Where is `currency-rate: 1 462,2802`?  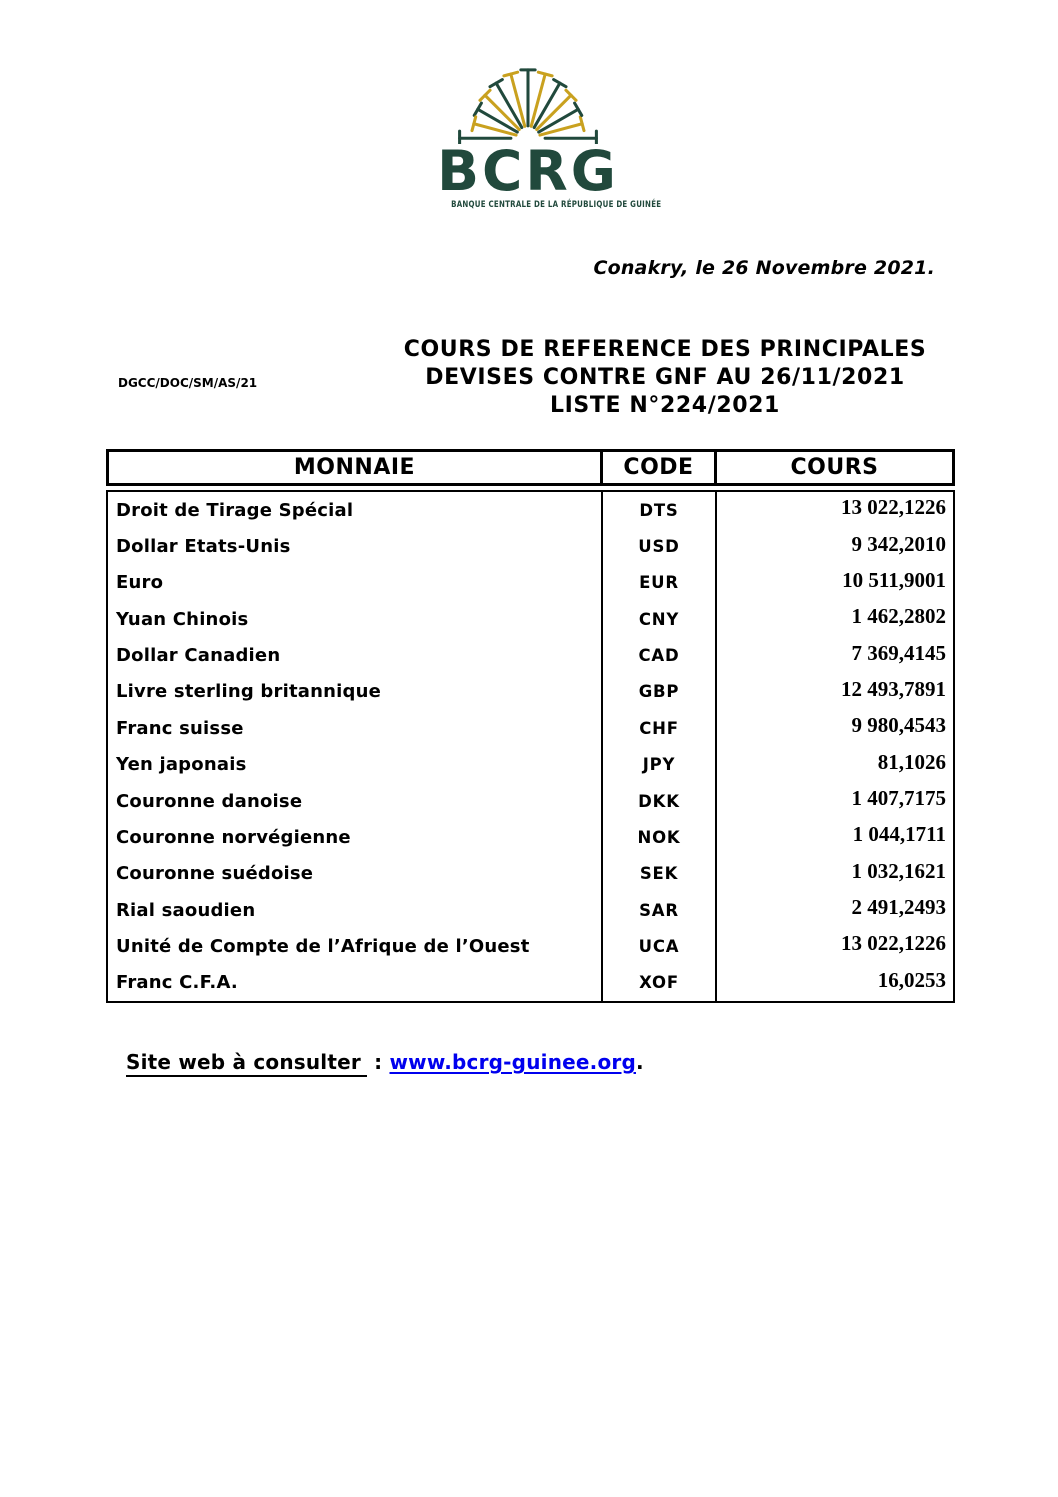
currency-rate: 1 462,2802 is located at coordinates (899, 616).